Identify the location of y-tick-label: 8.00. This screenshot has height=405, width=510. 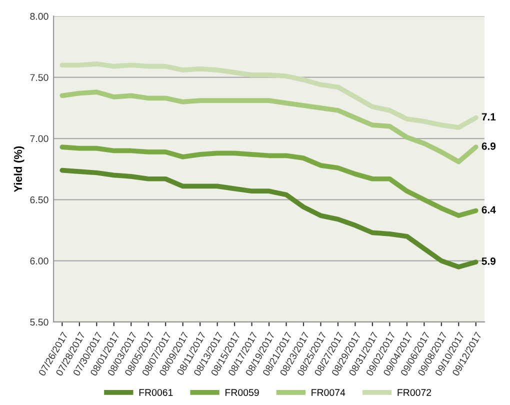
(39, 16).